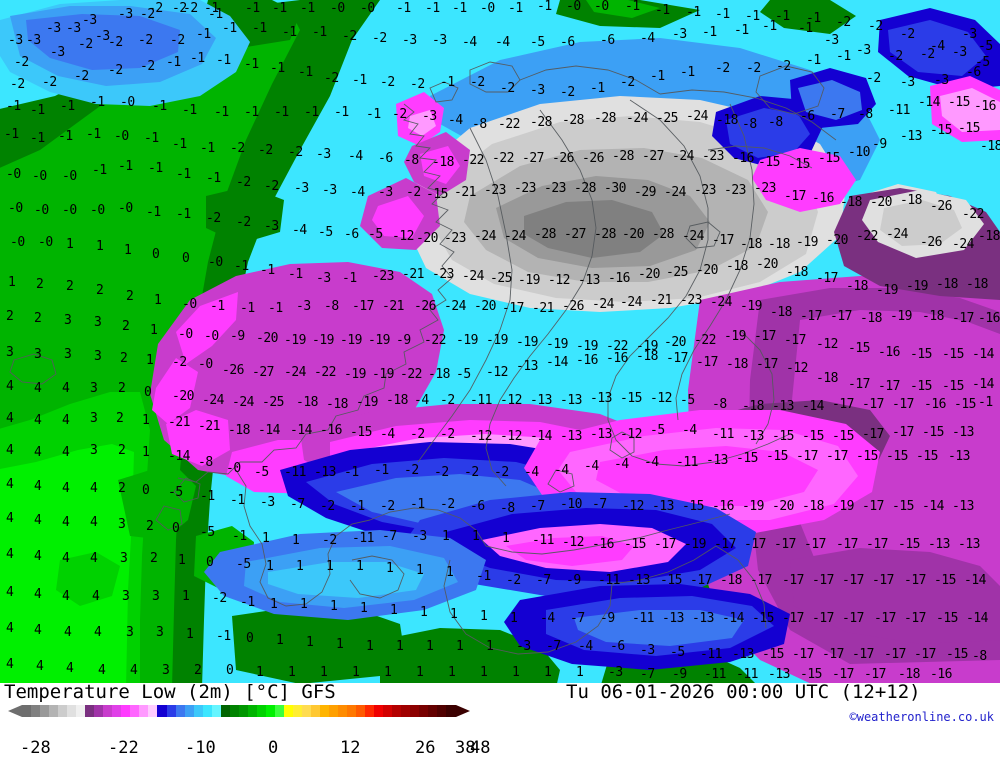 This screenshot has height=758, width=1000. What do you see at coordinates (200, 748) in the screenshot?
I see `colorbar-tick-label: -10` at bounding box center [200, 748].